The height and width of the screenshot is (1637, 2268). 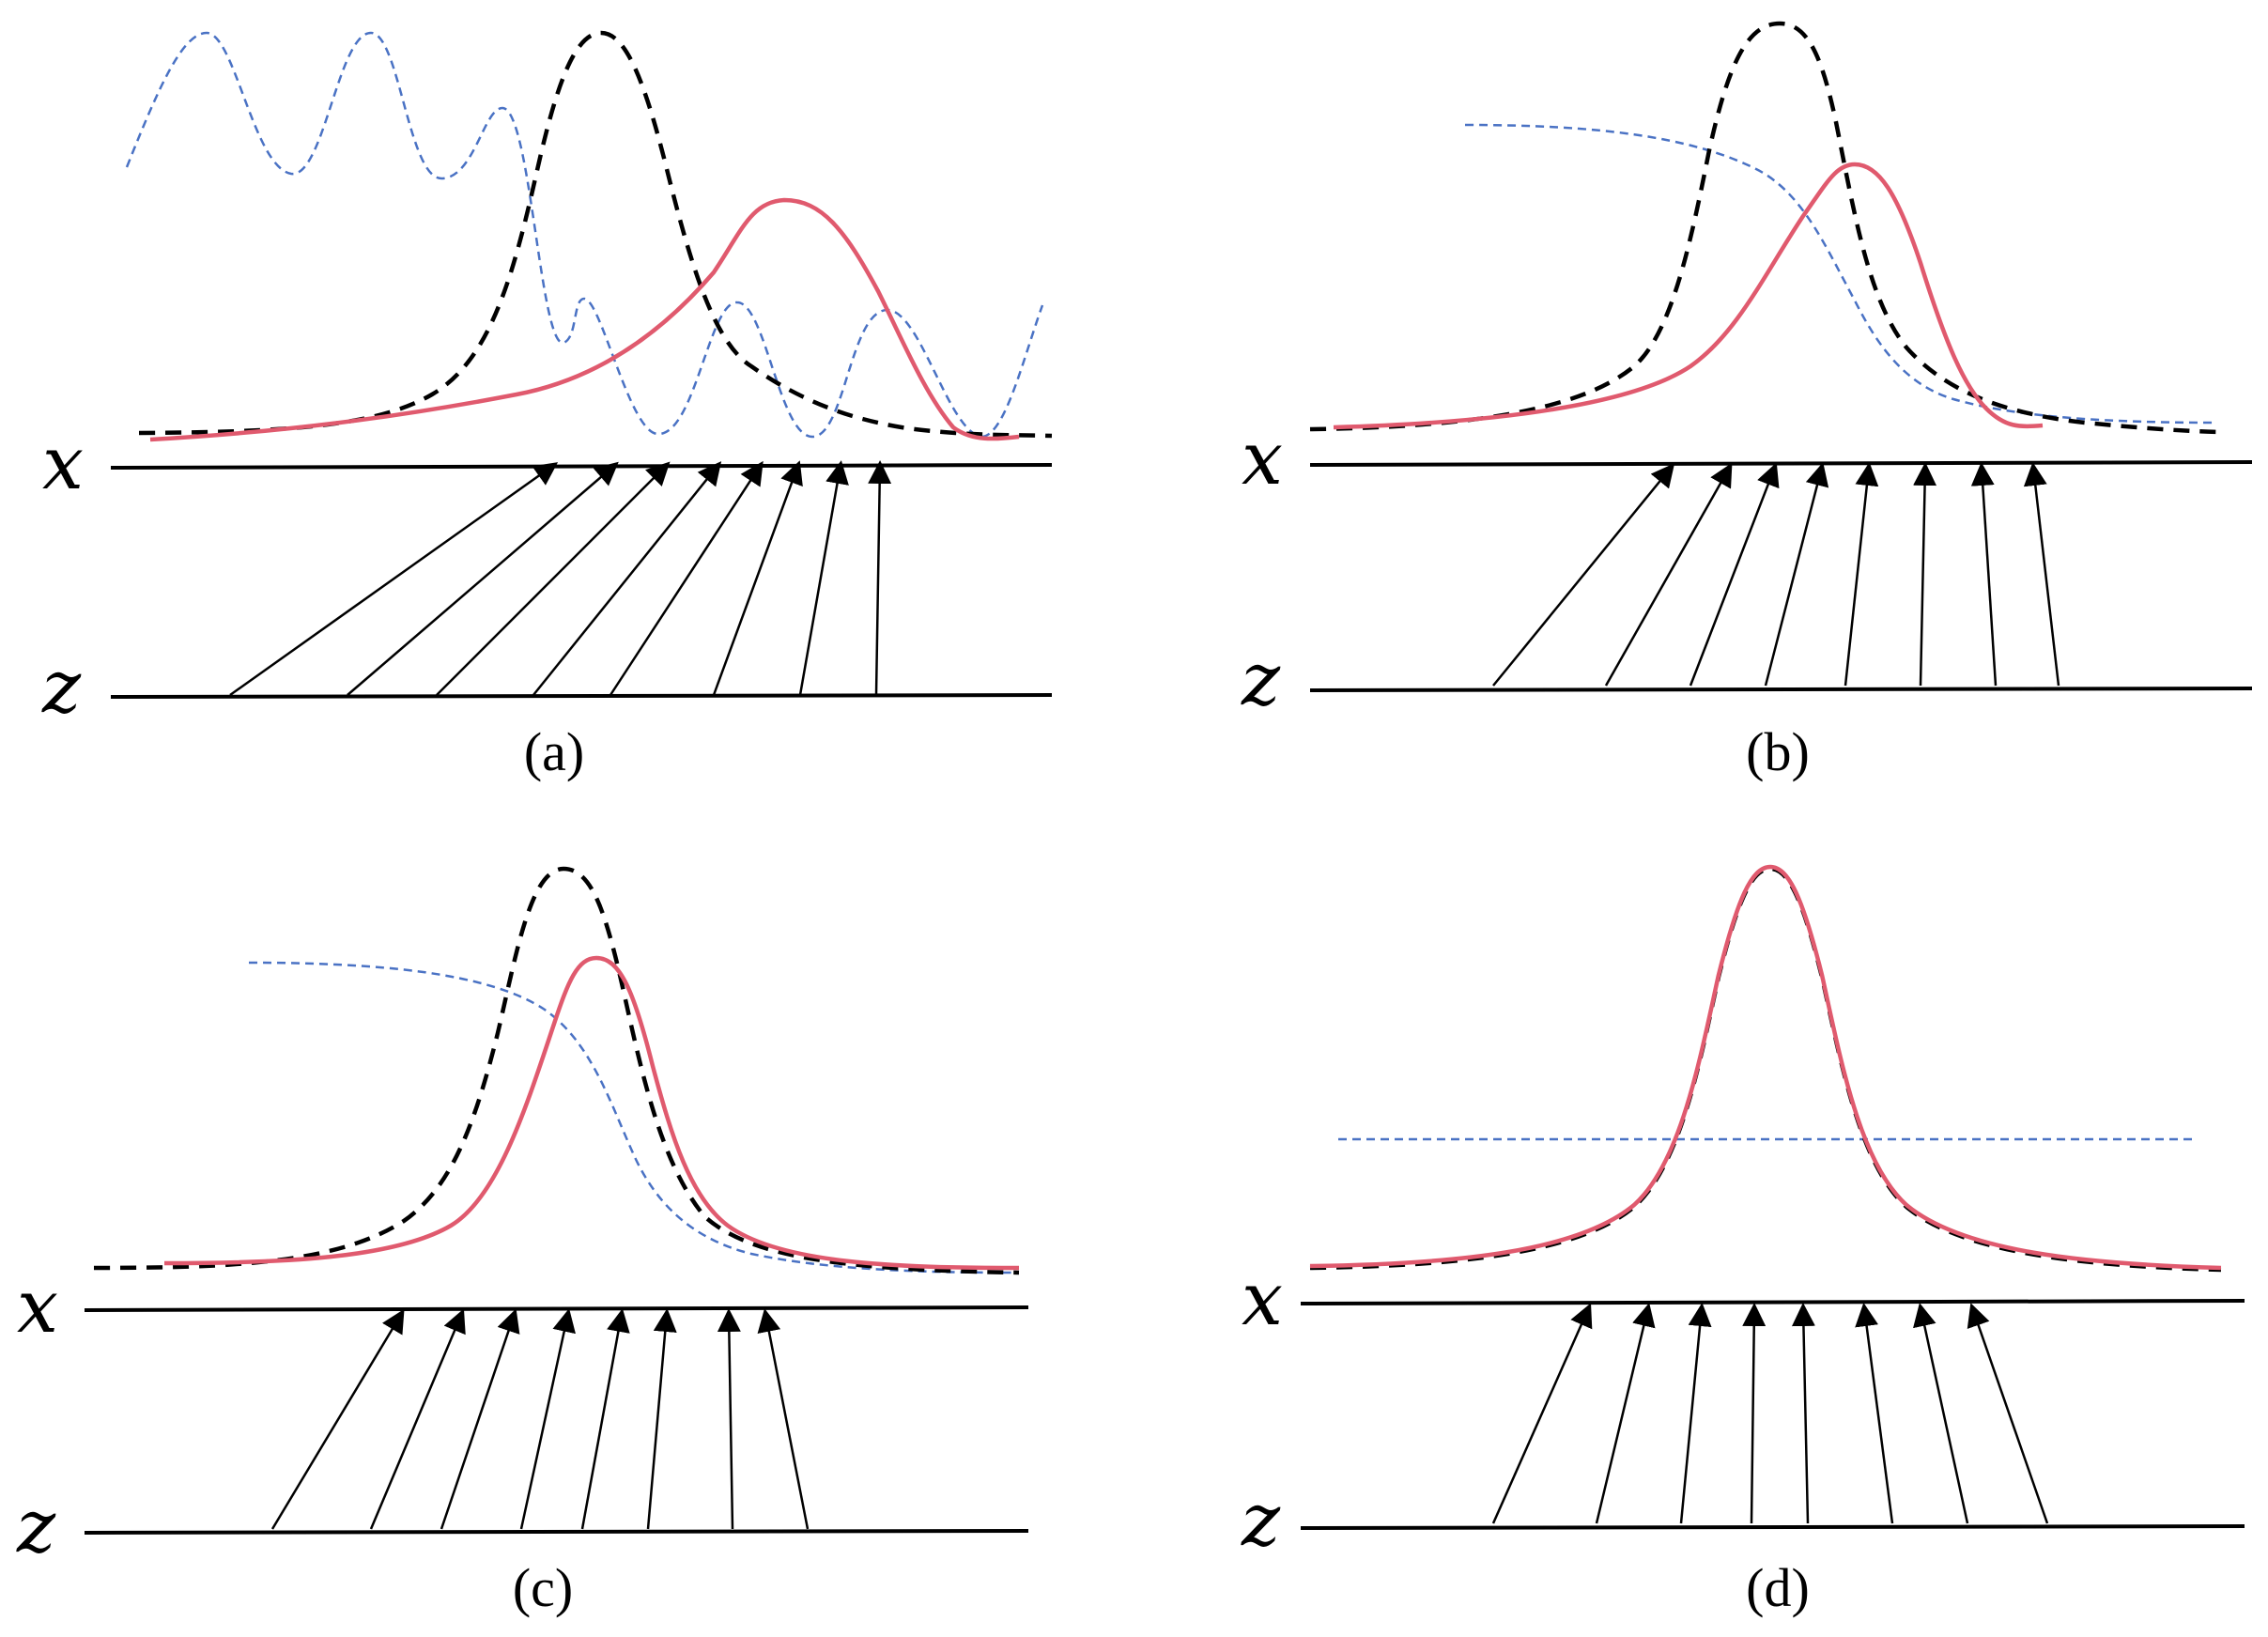 I want to click on panel-caption: (d), so click(x=1778, y=1587).